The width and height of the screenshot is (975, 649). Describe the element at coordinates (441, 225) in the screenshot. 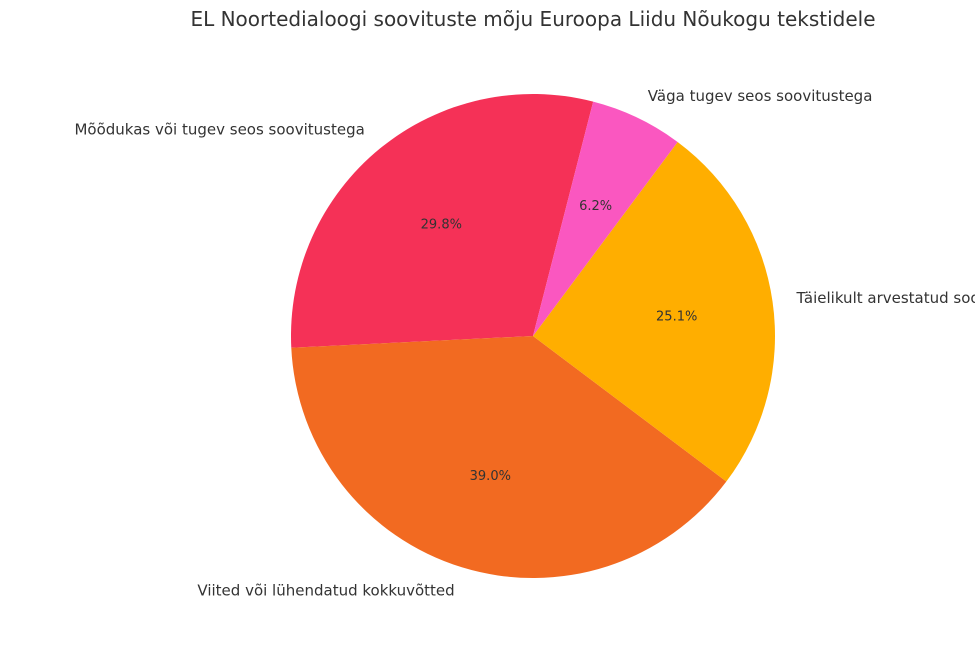

I see `slice-percent-label: 29.8%` at that location.